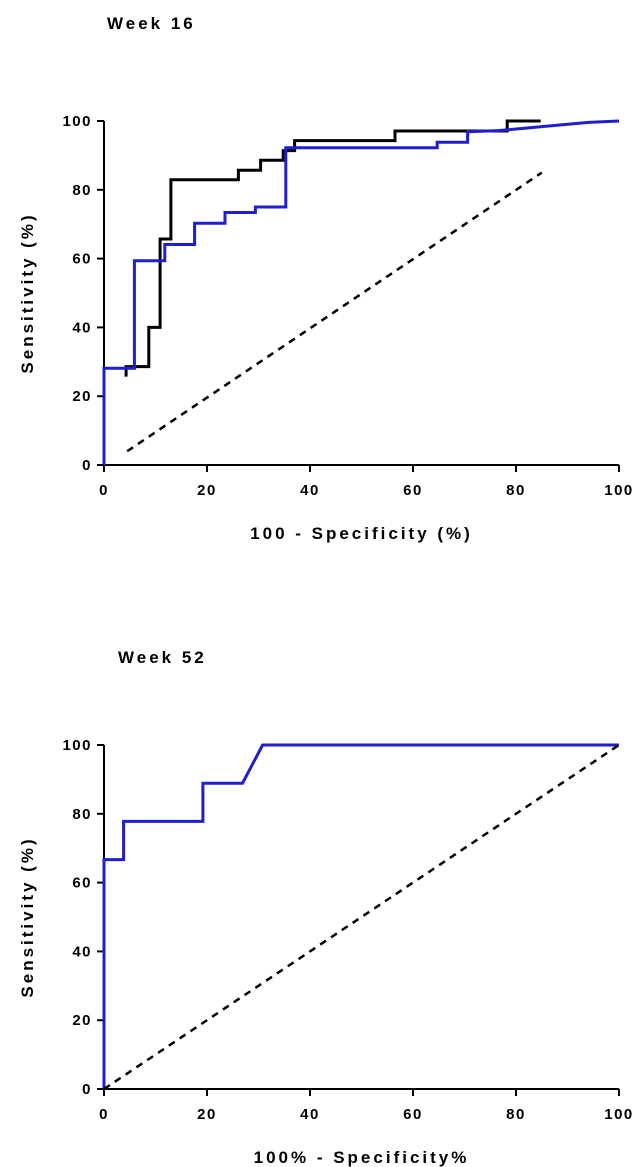 The height and width of the screenshot is (1167, 638). What do you see at coordinates (104, 490) in the screenshot?
I see `week16-x-tick-label: 0` at bounding box center [104, 490].